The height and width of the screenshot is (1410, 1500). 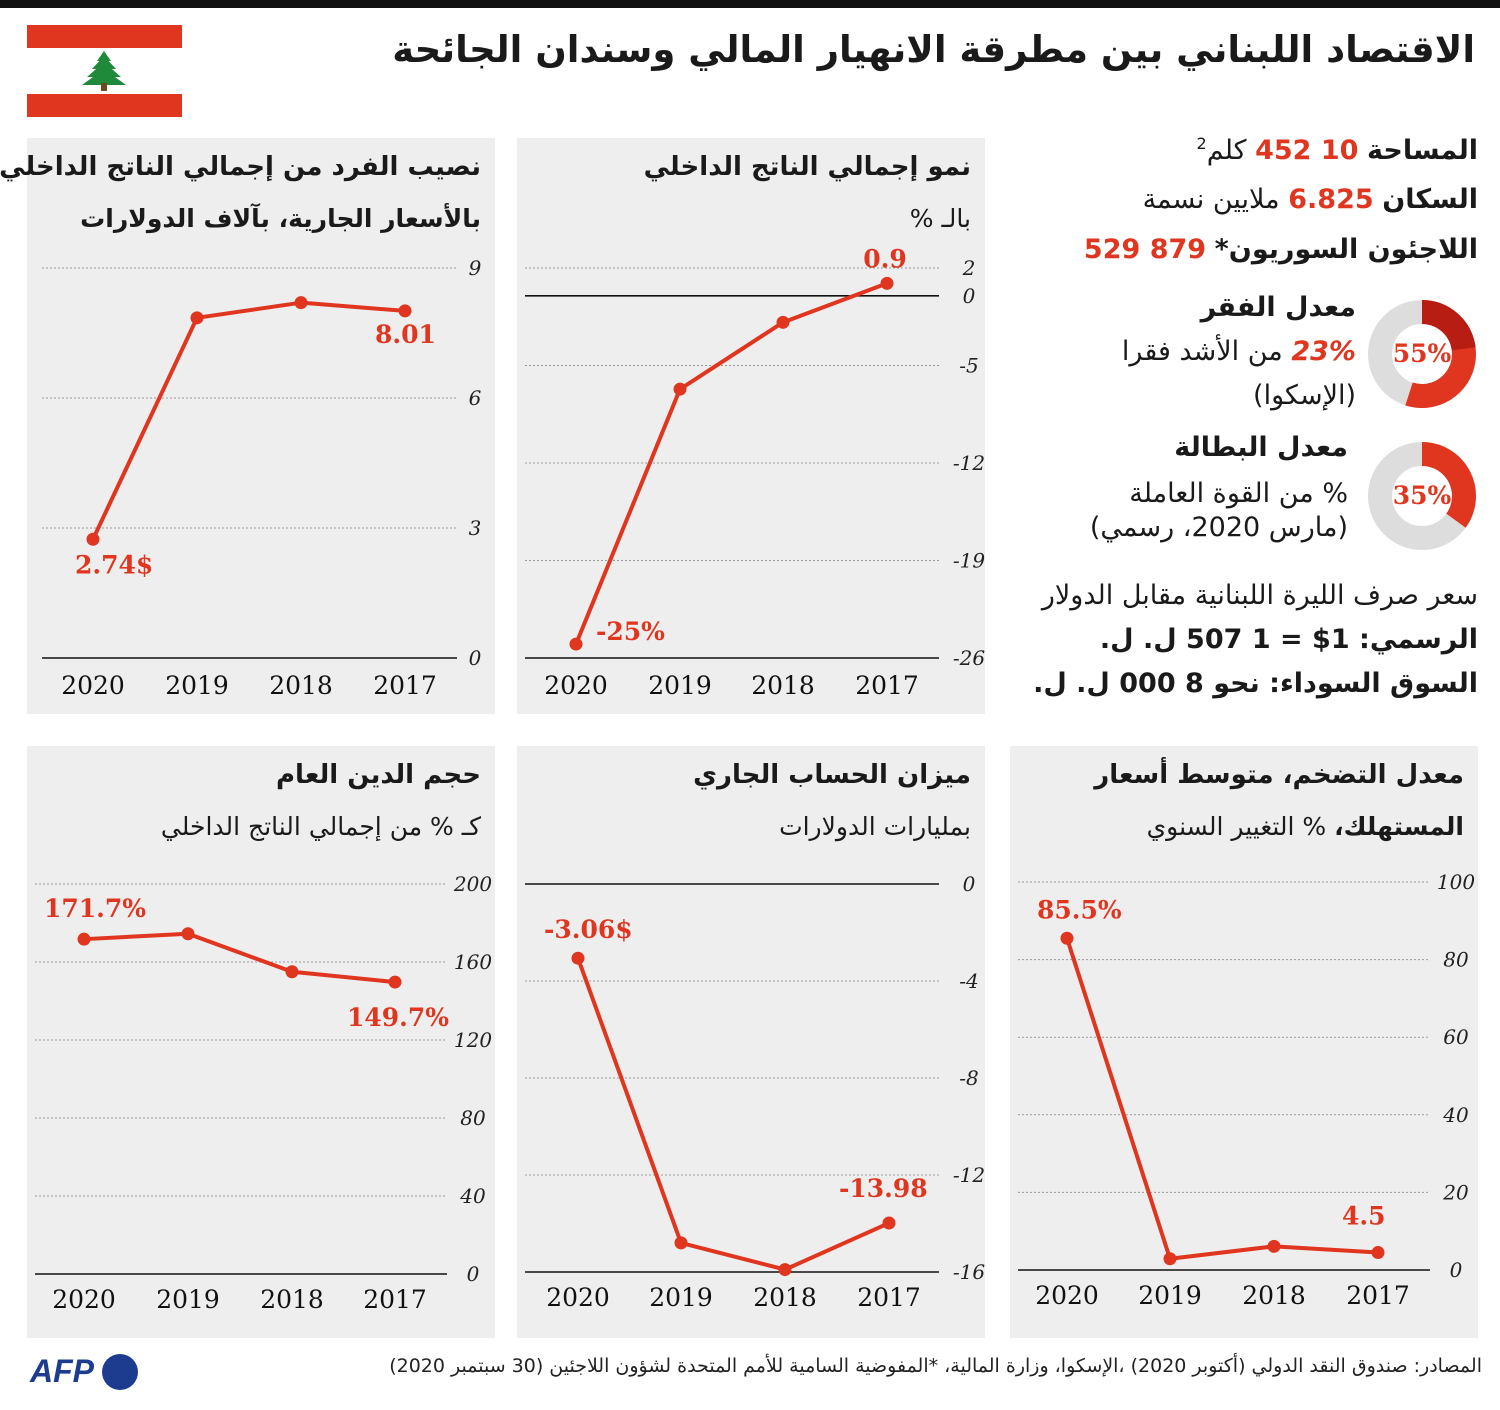 I want to click on area-unit: كلم, so click(x=1226, y=150).